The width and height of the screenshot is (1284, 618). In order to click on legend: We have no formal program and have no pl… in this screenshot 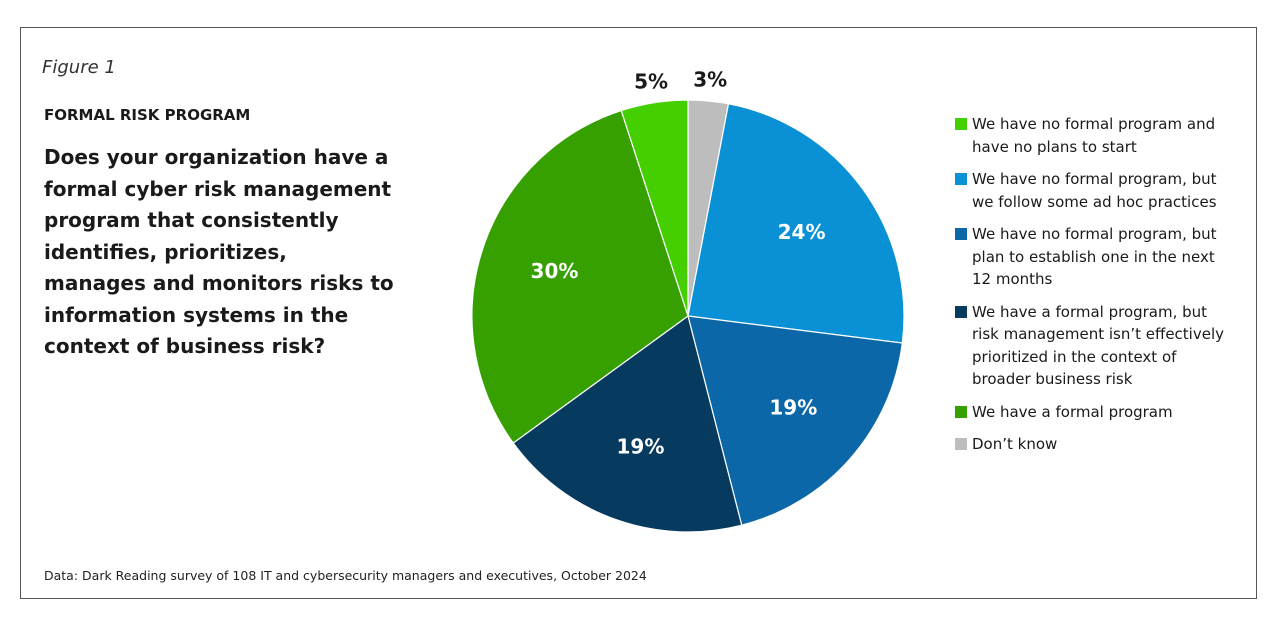, I will do `click(1090, 289)`.